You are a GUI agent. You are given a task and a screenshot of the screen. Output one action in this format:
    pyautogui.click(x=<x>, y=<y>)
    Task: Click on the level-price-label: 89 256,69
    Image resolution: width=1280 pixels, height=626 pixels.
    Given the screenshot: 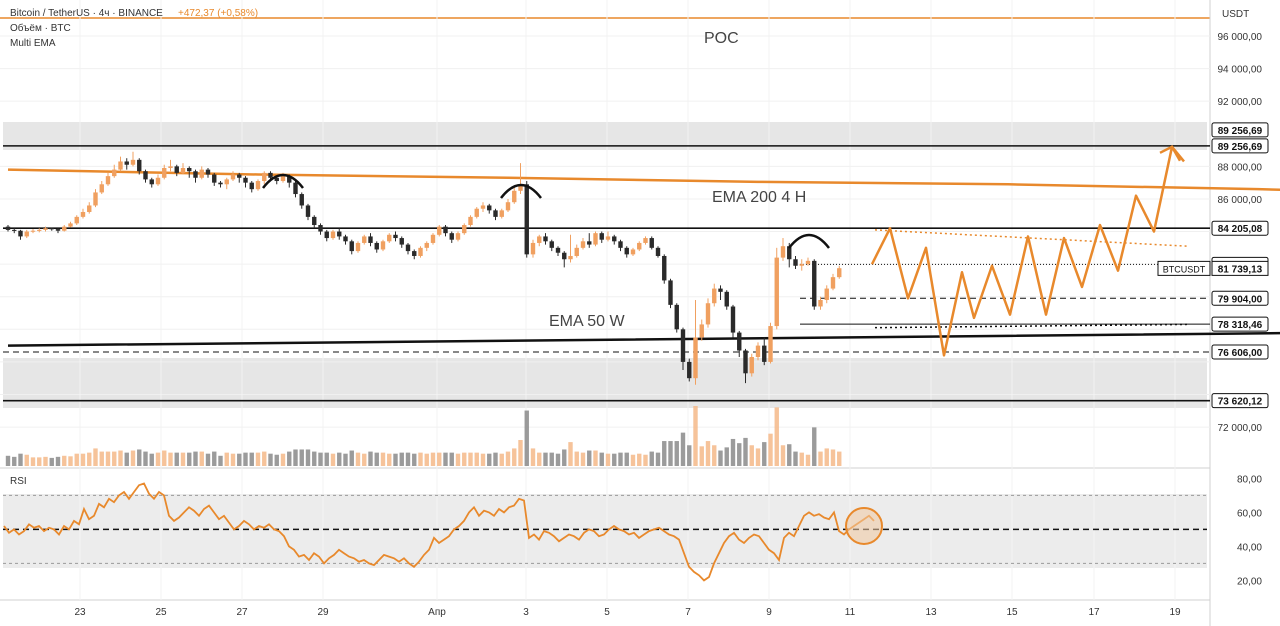 What is the action you would take?
    pyautogui.click(x=1240, y=147)
    